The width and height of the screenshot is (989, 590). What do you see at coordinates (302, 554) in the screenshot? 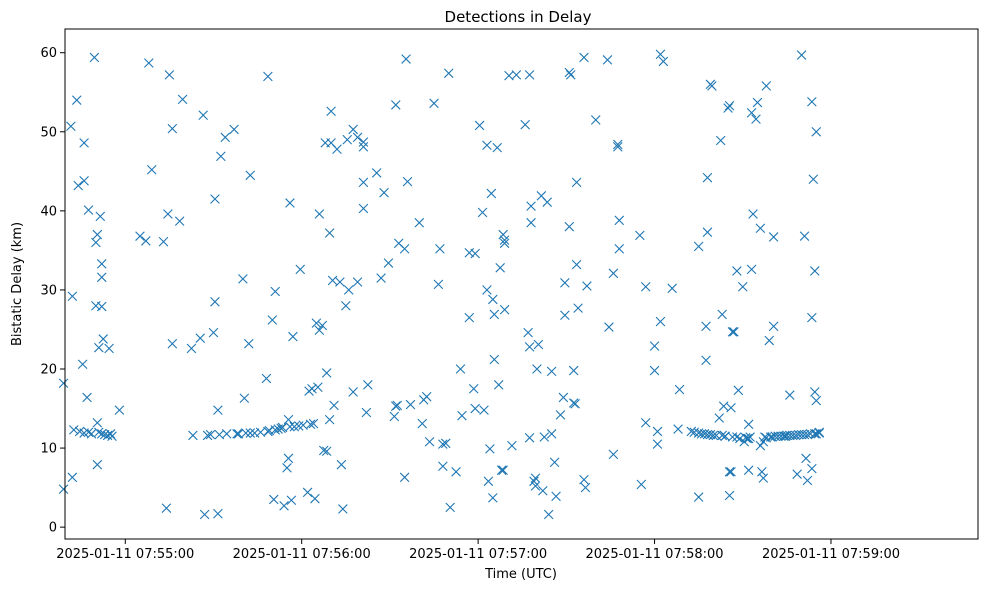
I see `x-tick-label: 2025-01-11 07:56:00` at bounding box center [302, 554].